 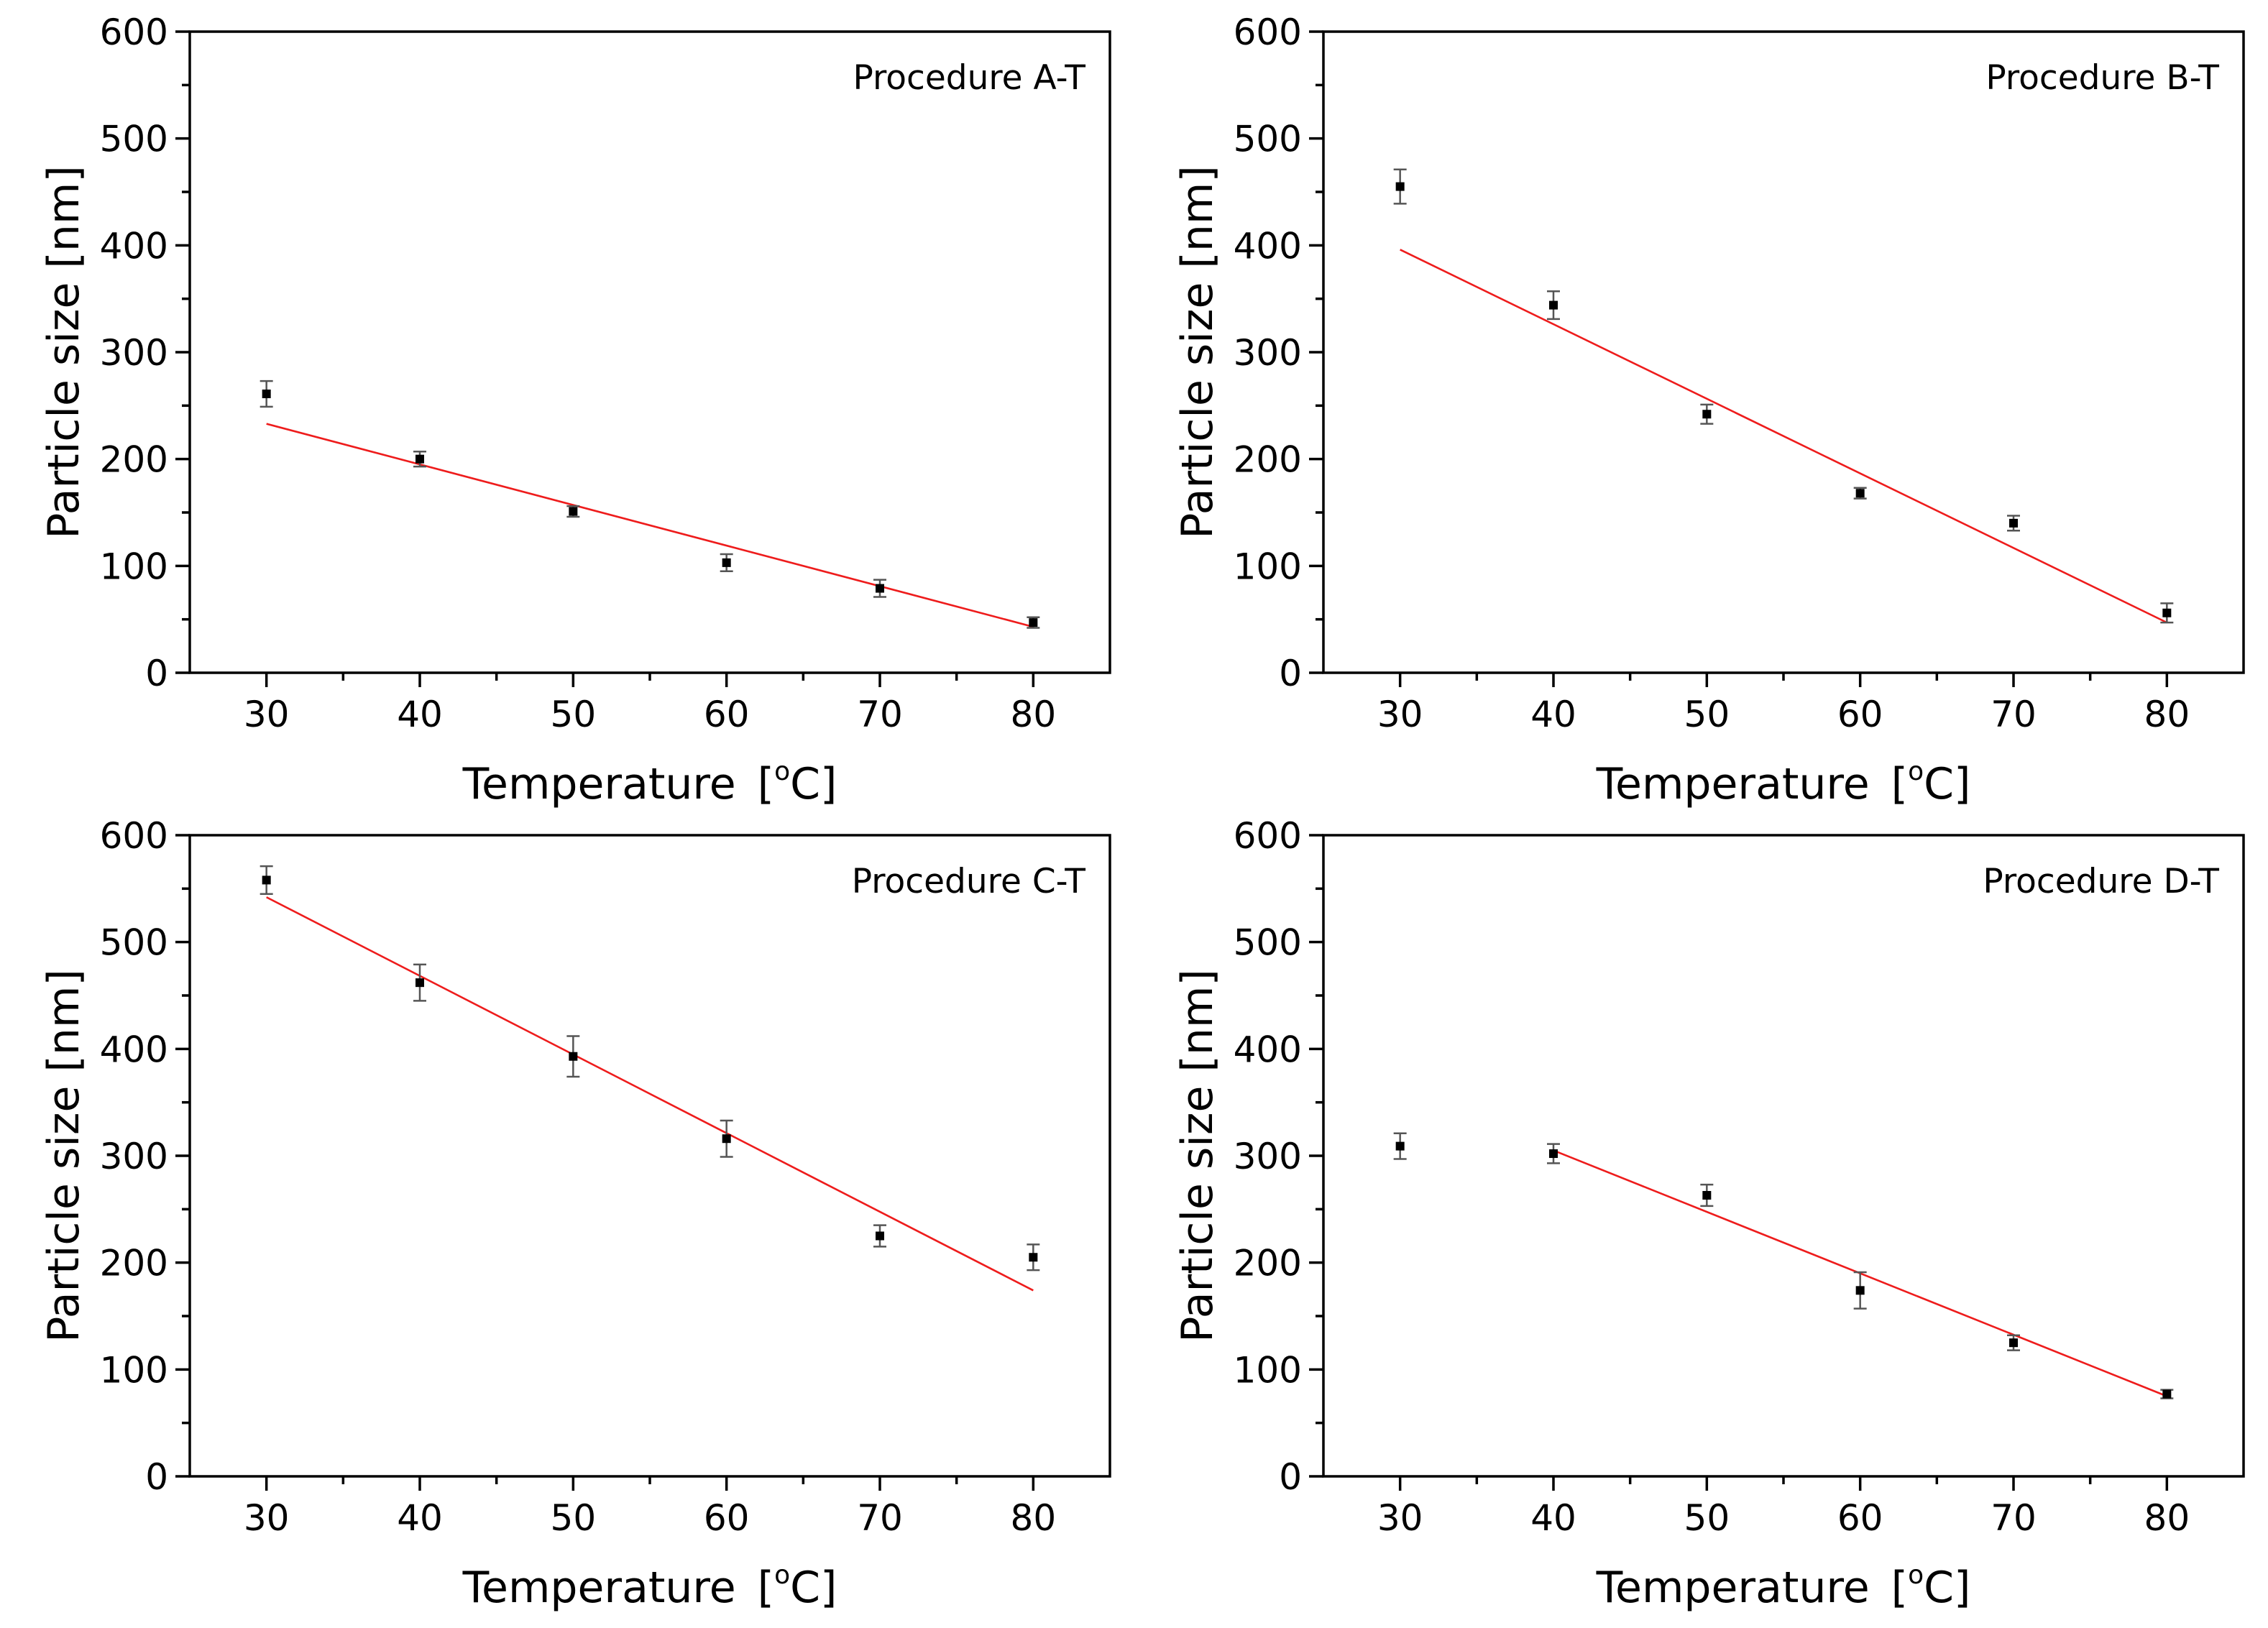 I want to click on panel-title: Procedure A-T, so click(x=969, y=78).